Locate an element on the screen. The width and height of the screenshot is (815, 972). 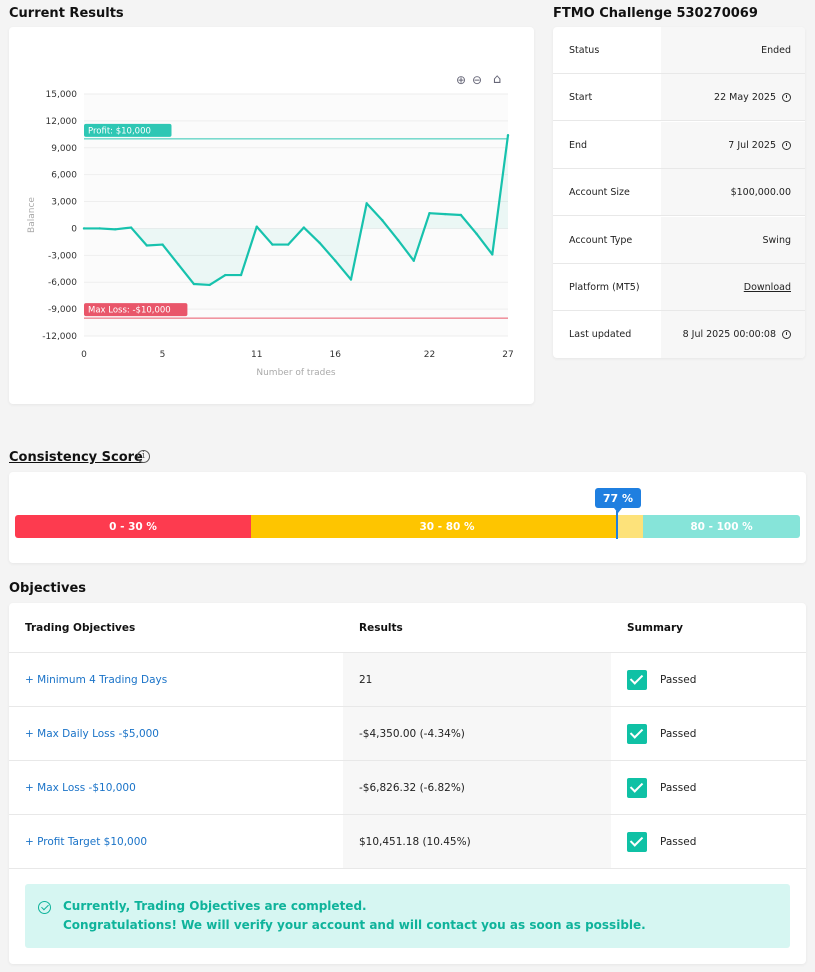
info-row-last-updated: Last updated 8 Jul 2025 00:00:08 is located at coordinates (679, 334).